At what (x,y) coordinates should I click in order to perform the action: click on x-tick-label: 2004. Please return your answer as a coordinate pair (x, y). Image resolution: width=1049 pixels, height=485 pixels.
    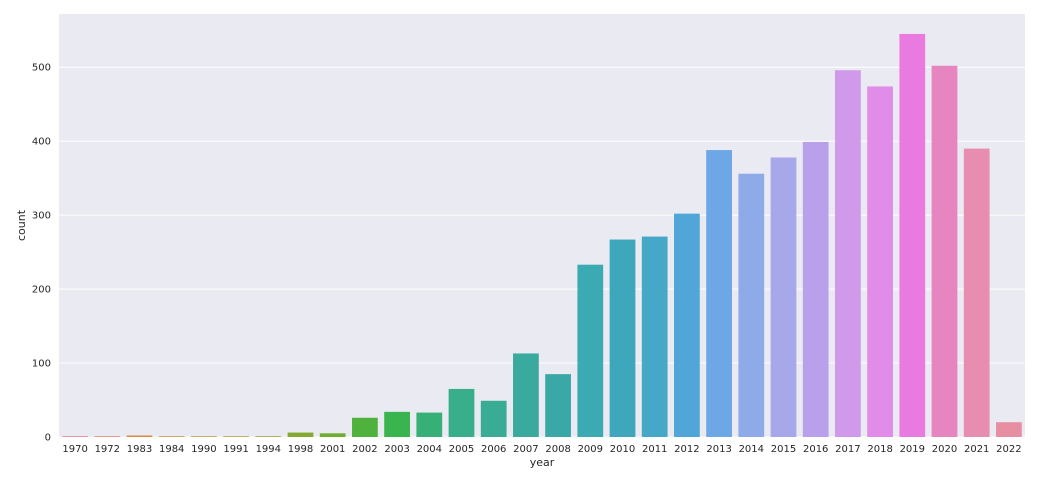
    Looking at the image, I should click on (429, 449).